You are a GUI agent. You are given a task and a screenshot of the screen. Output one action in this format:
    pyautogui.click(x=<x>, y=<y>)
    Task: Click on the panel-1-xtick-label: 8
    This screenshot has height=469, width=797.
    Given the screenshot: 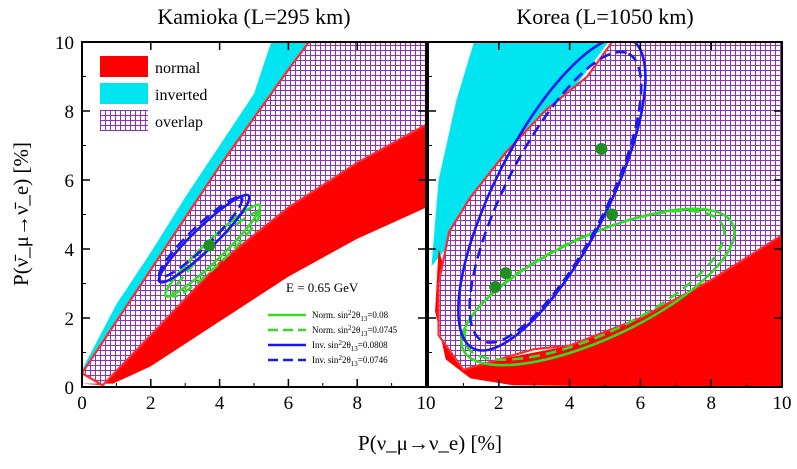 What is the action you would take?
    pyautogui.click(x=357, y=403)
    